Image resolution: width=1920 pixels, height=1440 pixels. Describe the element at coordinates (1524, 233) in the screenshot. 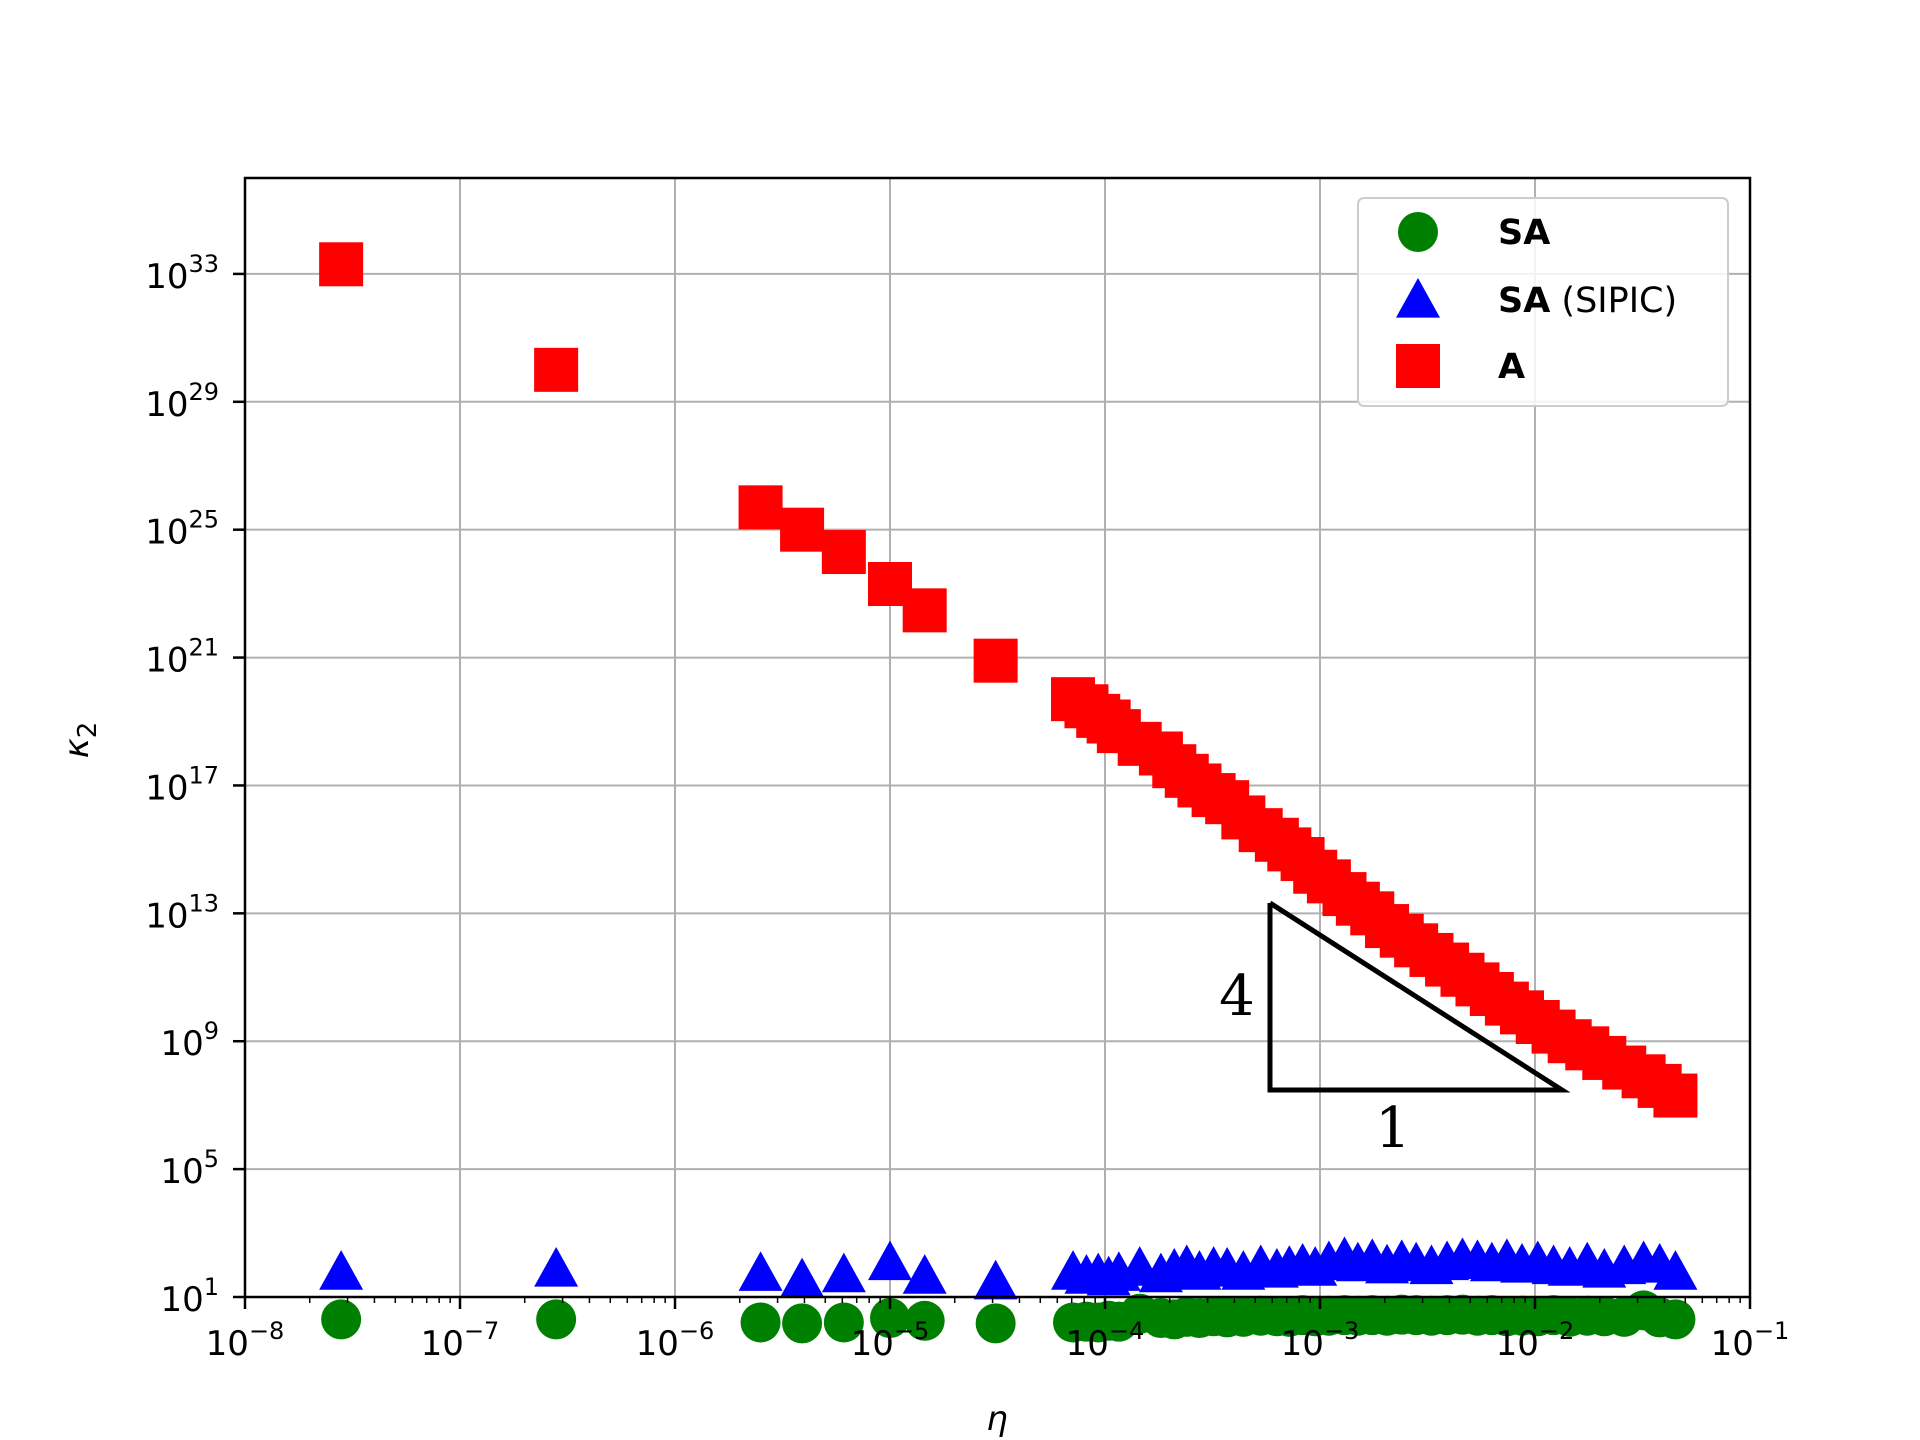

I see `legend-label: SA` at that location.